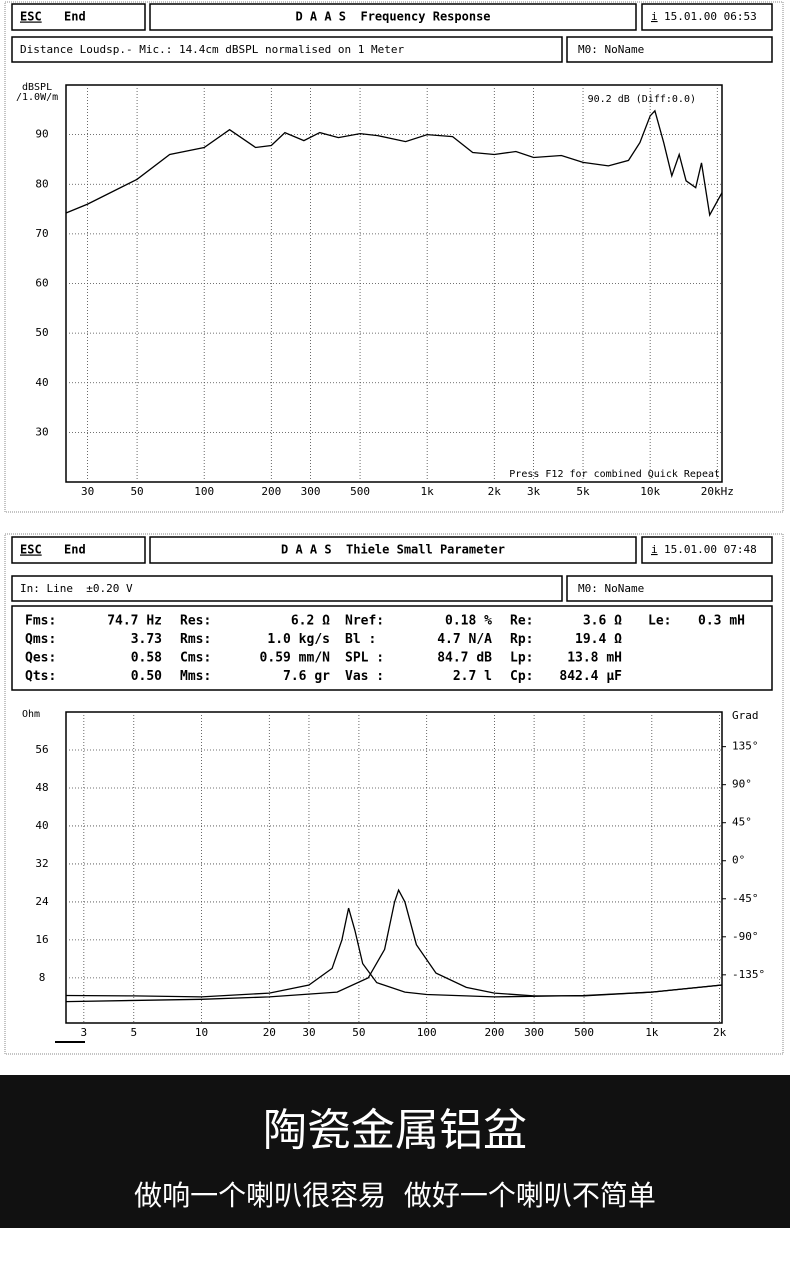 The width and height of the screenshot is (790, 1276). What do you see at coordinates (134, 621) in the screenshot?
I see `param-value: 74.7 Hz` at bounding box center [134, 621].